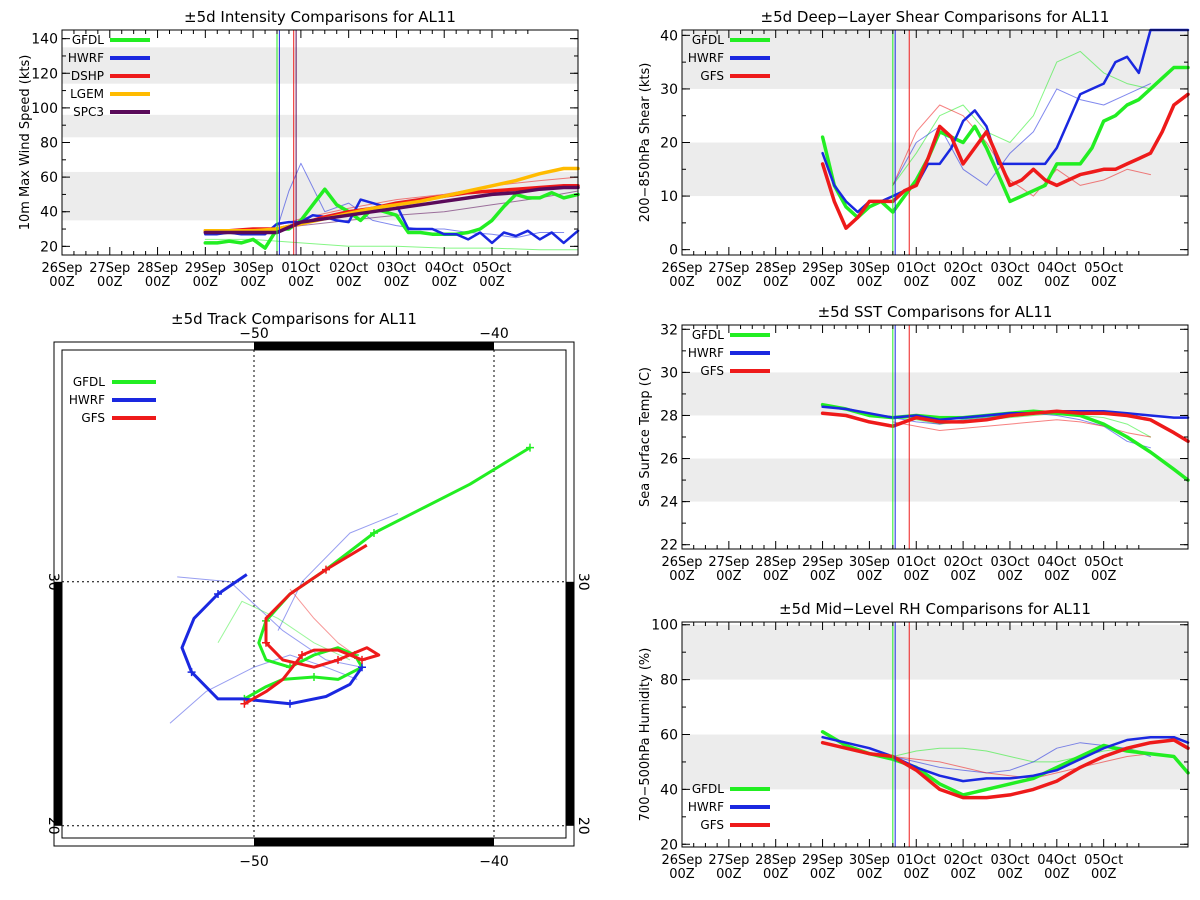 Image resolution: width=1200 pixels, height=900 pixels. What do you see at coordinates (708, 40) in the screenshot?
I see `shear-legend-label-gfdl: GFDL` at bounding box center [708, 40].